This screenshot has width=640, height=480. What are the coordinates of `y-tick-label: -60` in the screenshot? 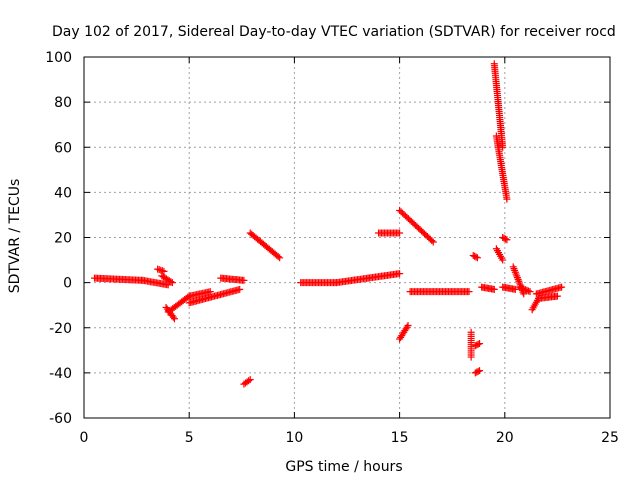 It's located at (60, 419).